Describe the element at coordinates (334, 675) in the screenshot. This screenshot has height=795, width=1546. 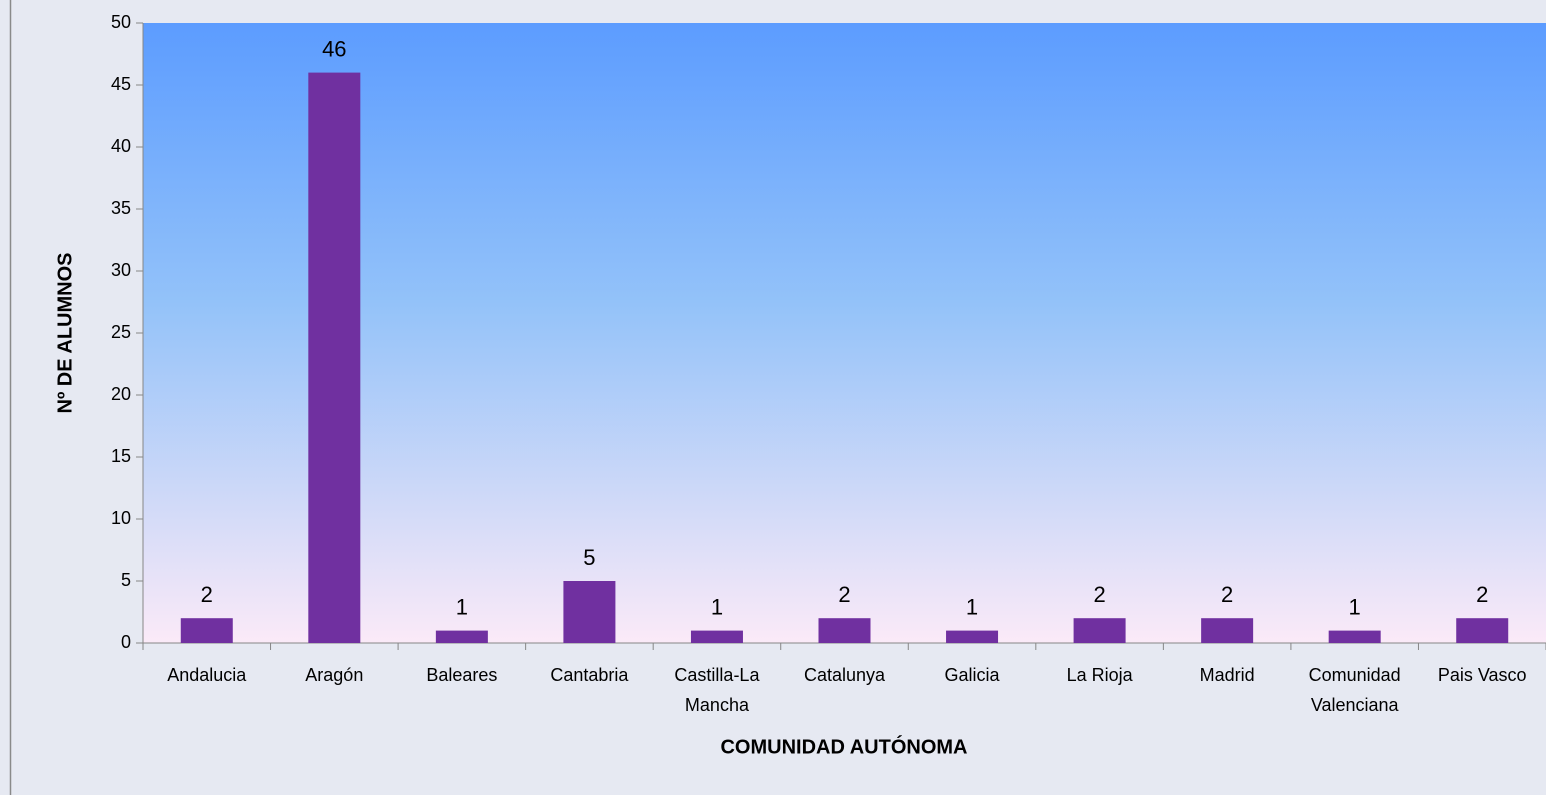
I see `x-tick-label: Aragón` at that location.